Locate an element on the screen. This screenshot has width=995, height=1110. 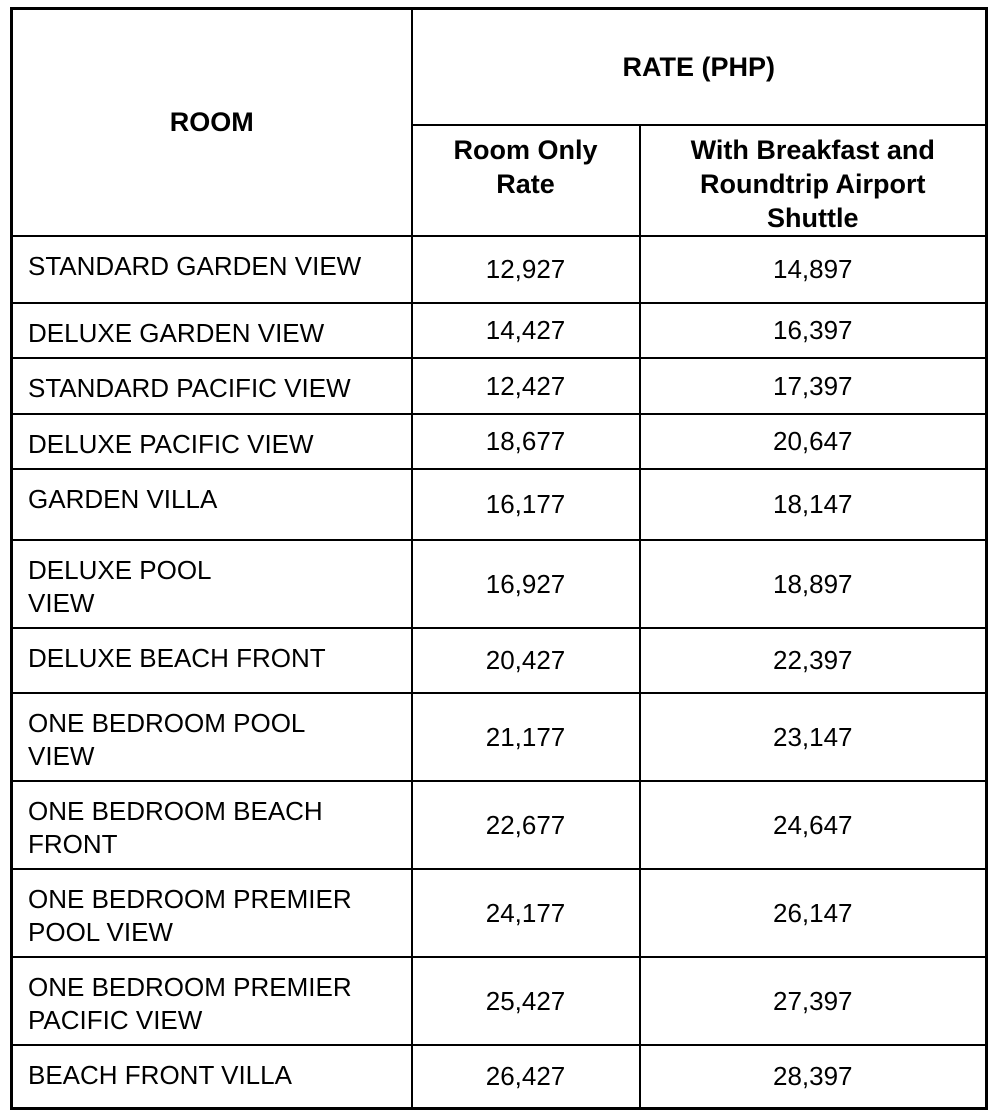
rate-group-header: RATE (PHP) is located at coordinates (699, 66).